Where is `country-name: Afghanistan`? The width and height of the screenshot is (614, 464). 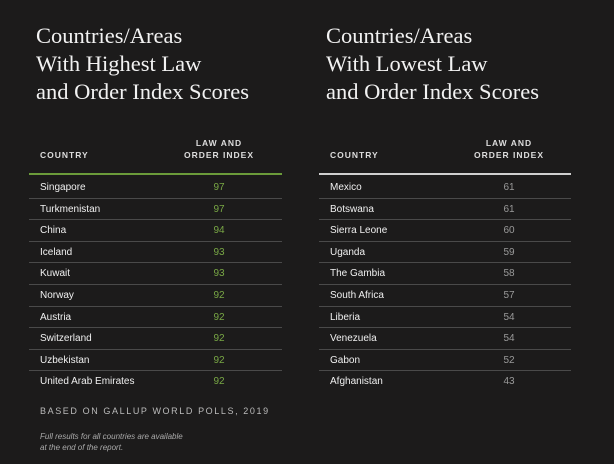
country-name: Afghanistan is located at coordinates (356, 382).